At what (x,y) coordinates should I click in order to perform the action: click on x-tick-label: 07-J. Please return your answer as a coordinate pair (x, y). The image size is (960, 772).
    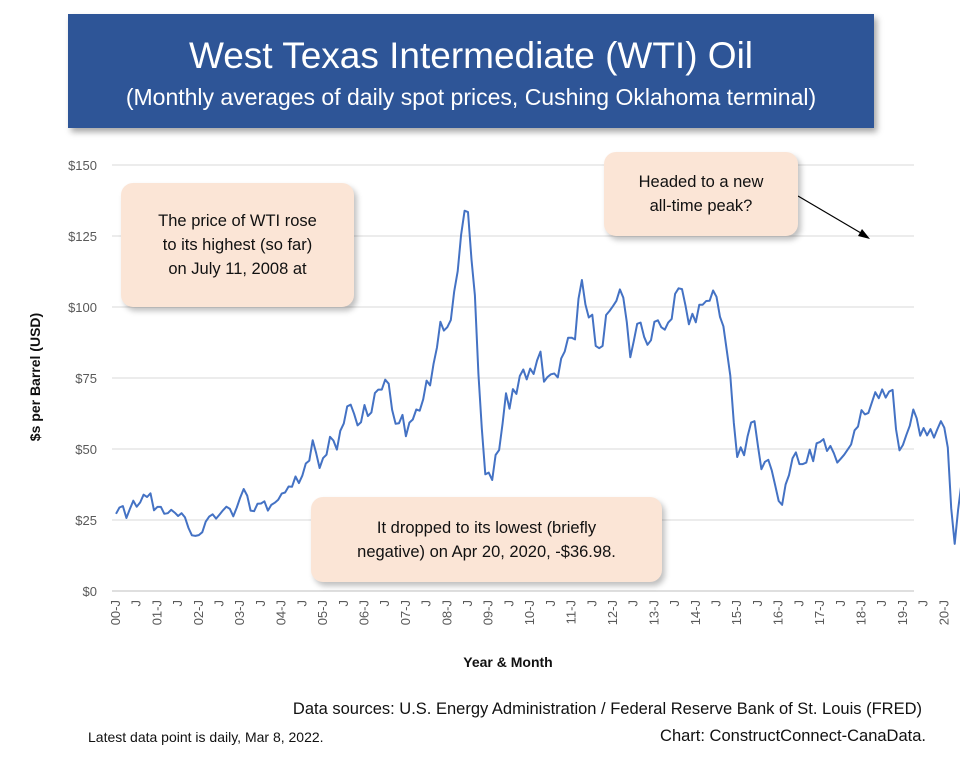
    Looking at the image, I should click on (405, 612).